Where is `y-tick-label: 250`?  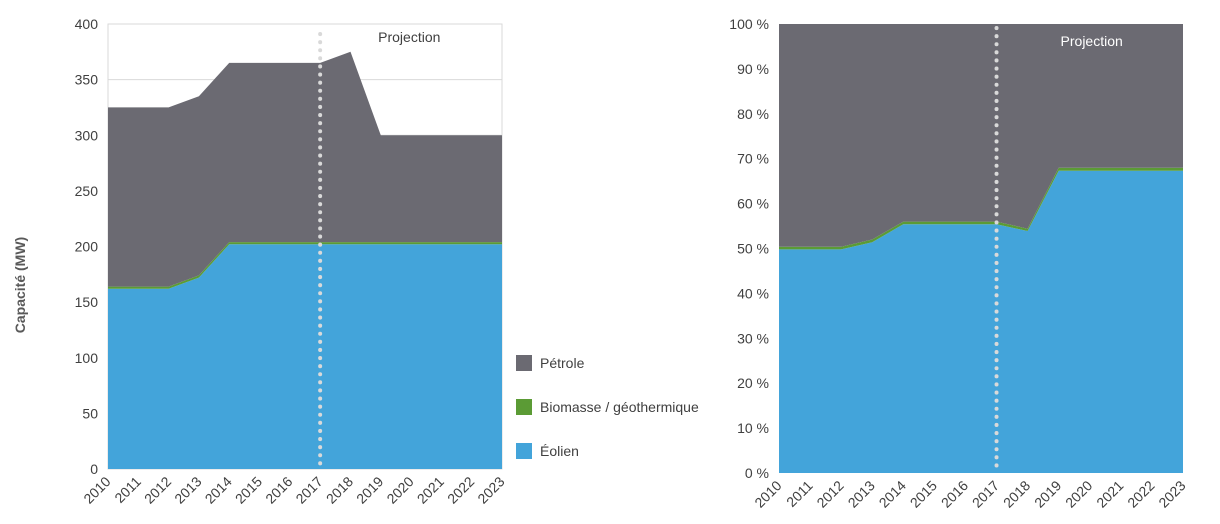 y-tick-label: 250 is located at coordinates (87, 191).